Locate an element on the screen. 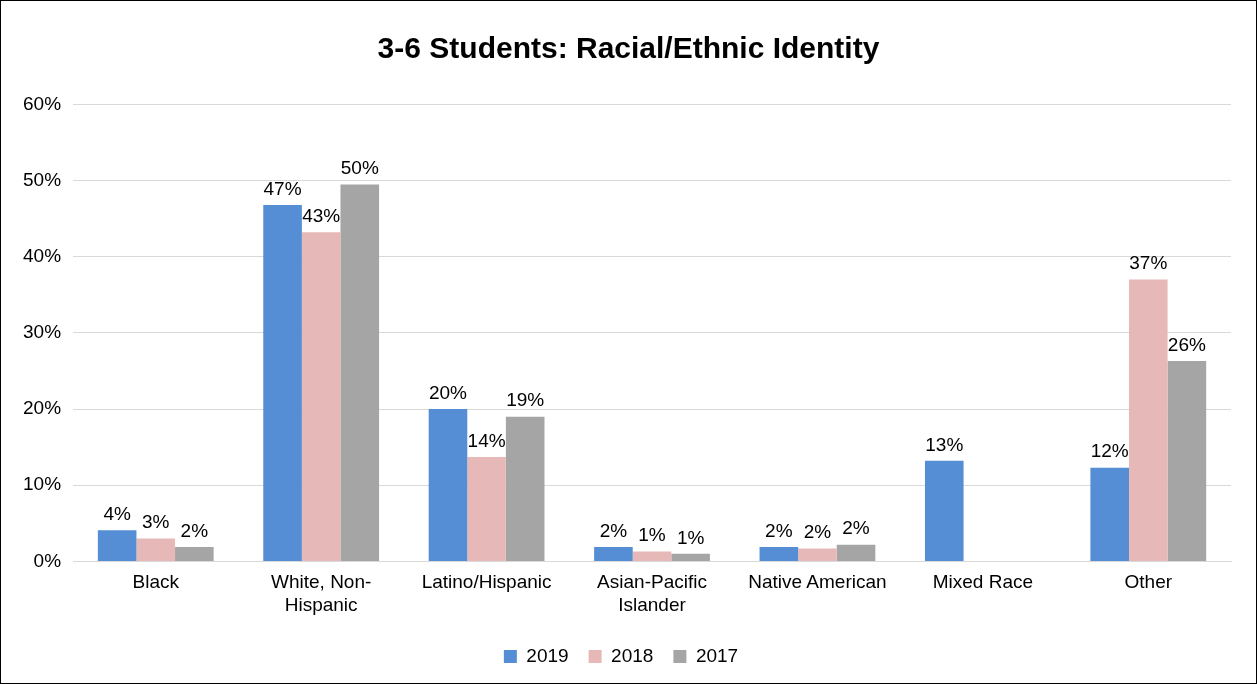 This screenshot has width=1257, height=684. data-label: 43% is located at coordinates (321, 216).